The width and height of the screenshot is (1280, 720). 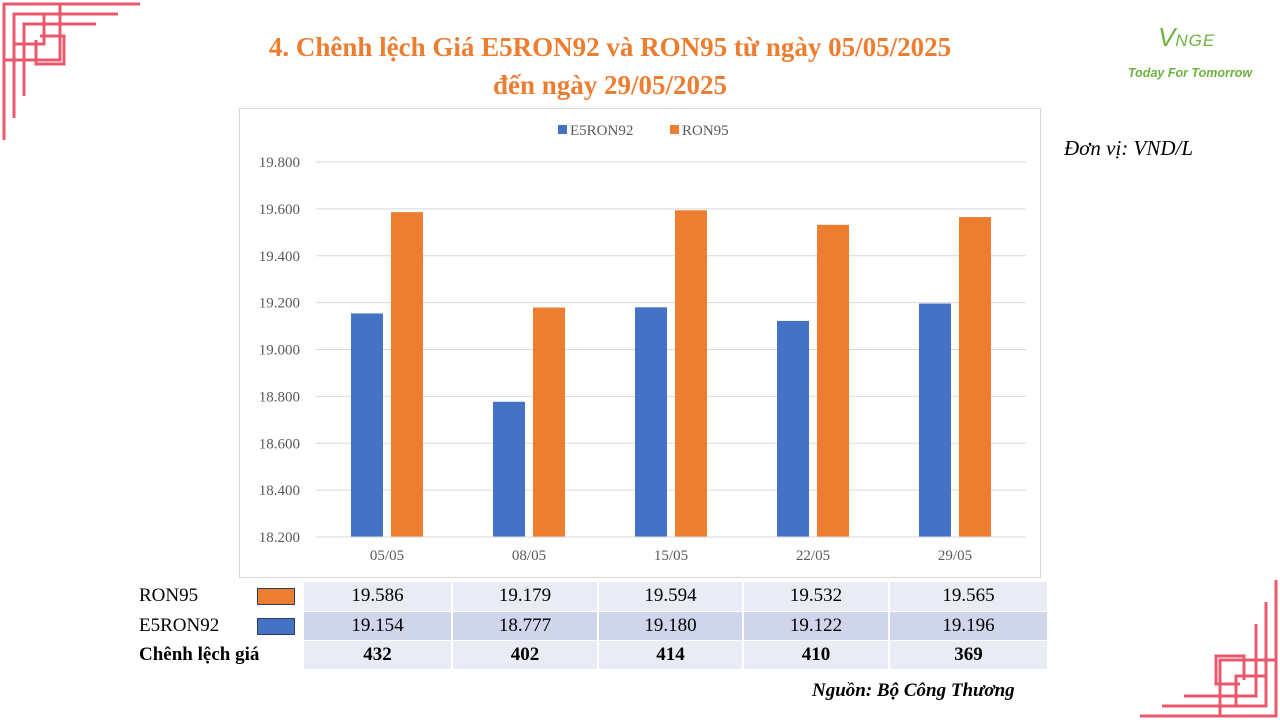 What do you see at coordinates (671, 556) in the screenshot?
I see `x-tick-label: 15/05` at bounding box center [671, 556].